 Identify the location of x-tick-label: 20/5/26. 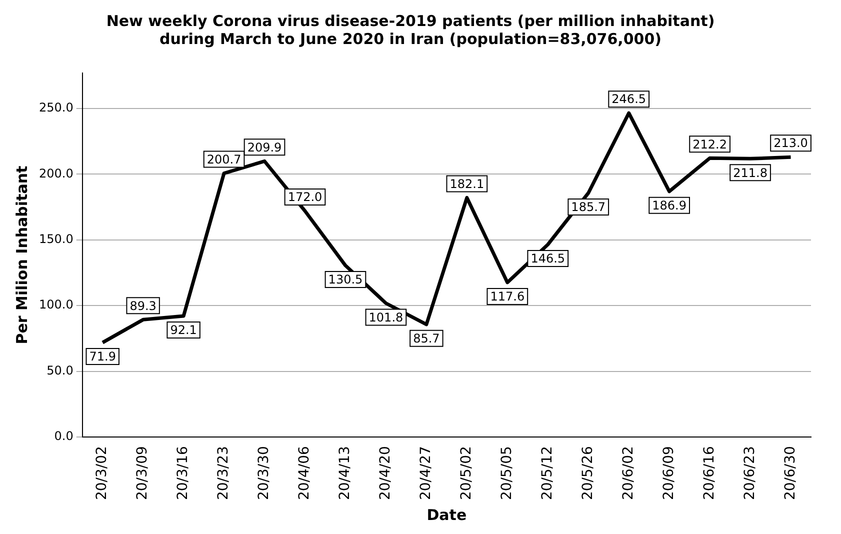
(588, 473).